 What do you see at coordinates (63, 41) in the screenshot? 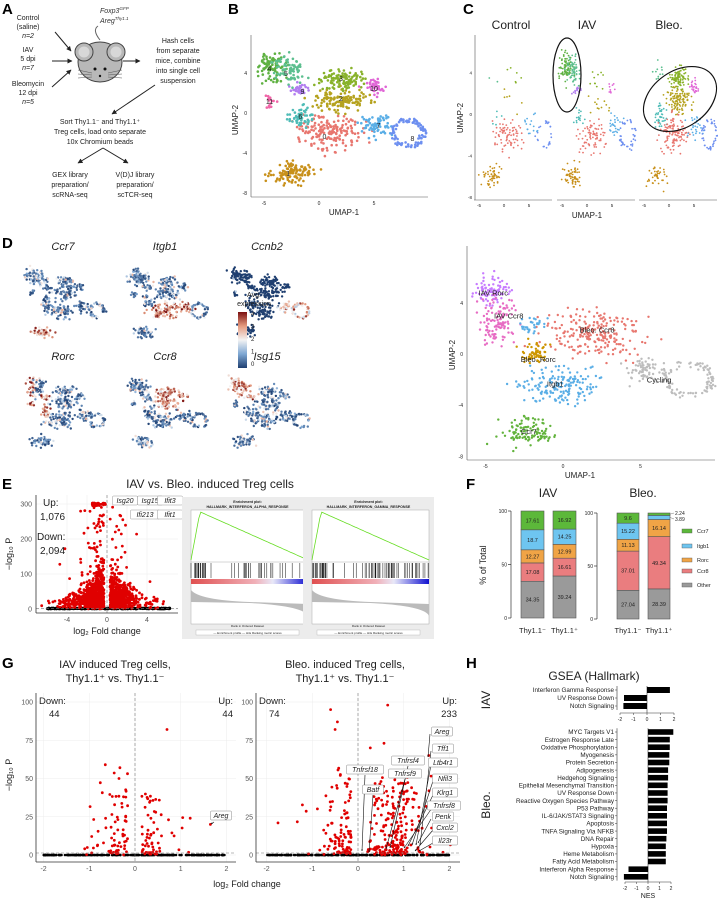
I see `arrow` at bounding box center [63, 41].